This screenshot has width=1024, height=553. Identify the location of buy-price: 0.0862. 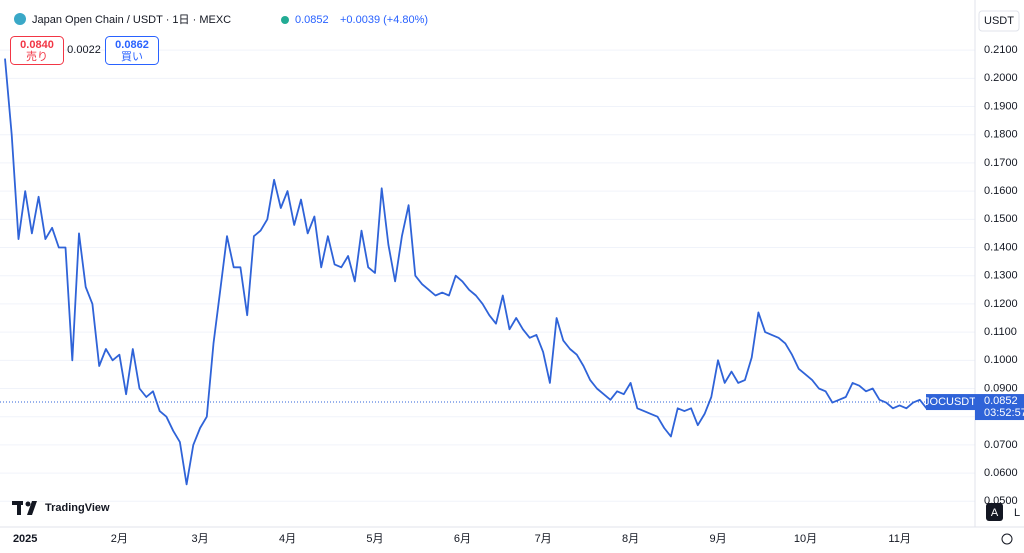
(132, 45).